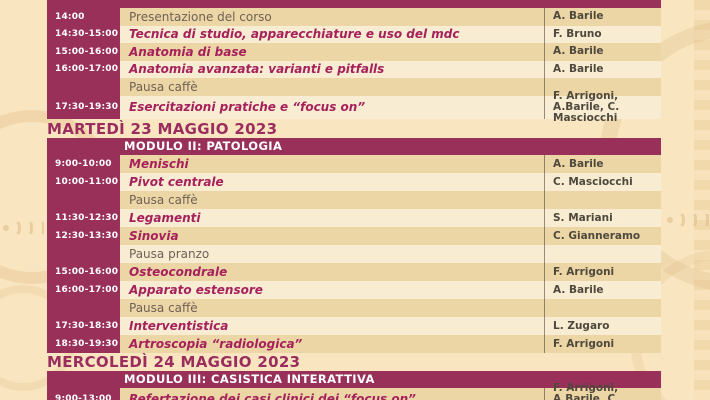 This screenshot has width=710, height=400. What do you see at coordinates (332, 254) in the screenshot?
I see `topic-cell: Pausa pranzo` at bounding box center [332, 254].